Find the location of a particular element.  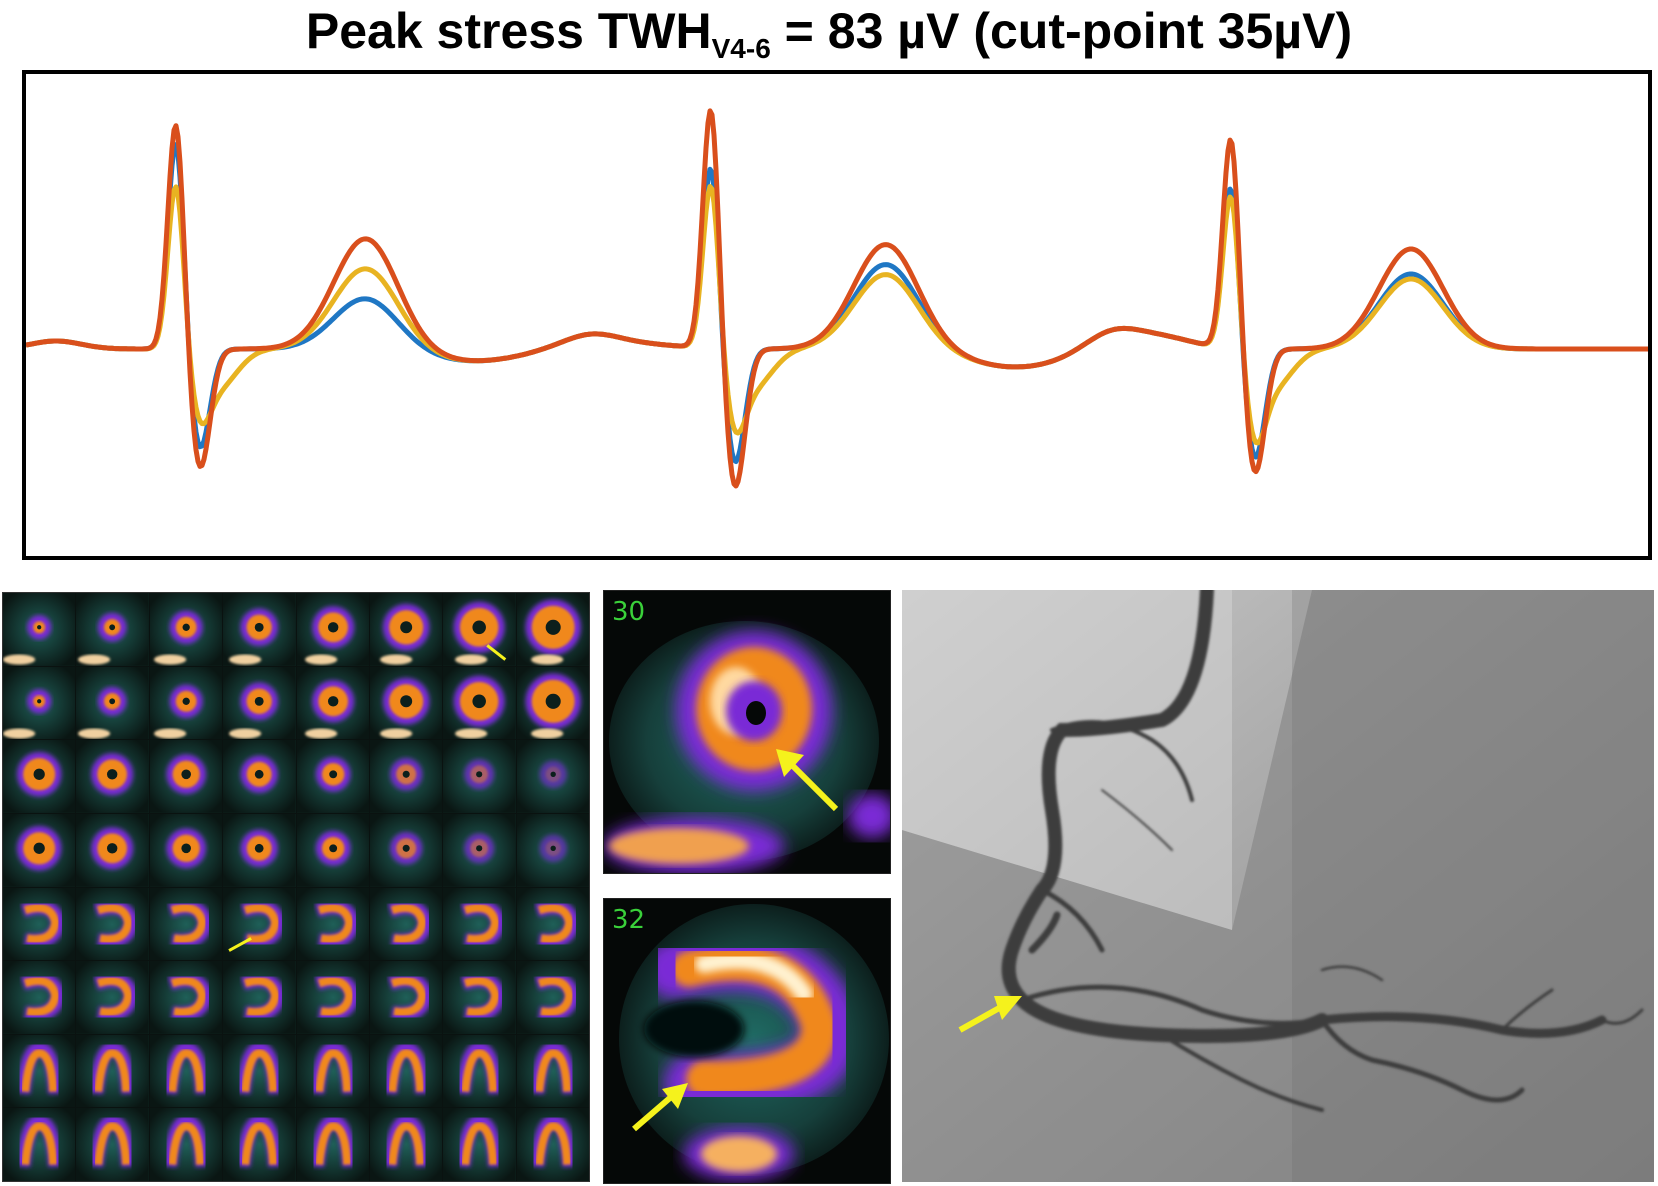

slice-number: 32 is located at coordinates (629, 920).